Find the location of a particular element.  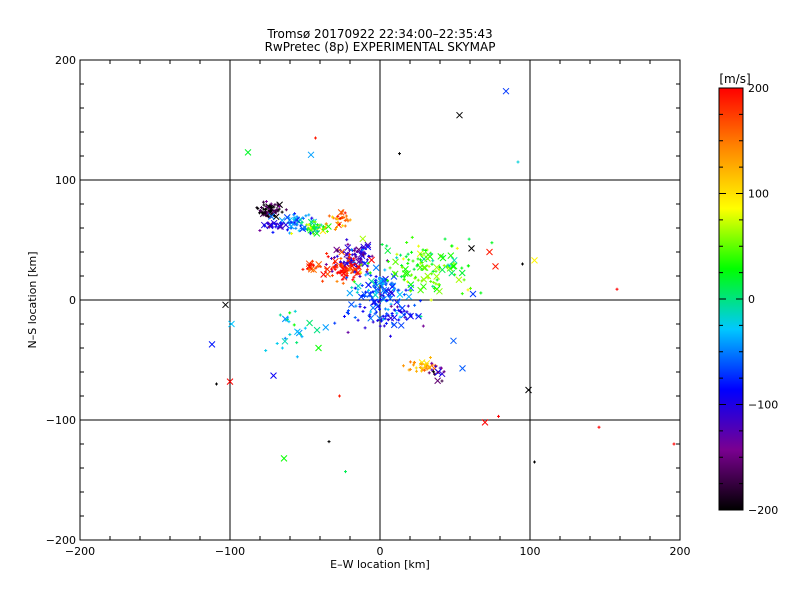

x-tick-label: 200 is located at coordinates (680, 551).